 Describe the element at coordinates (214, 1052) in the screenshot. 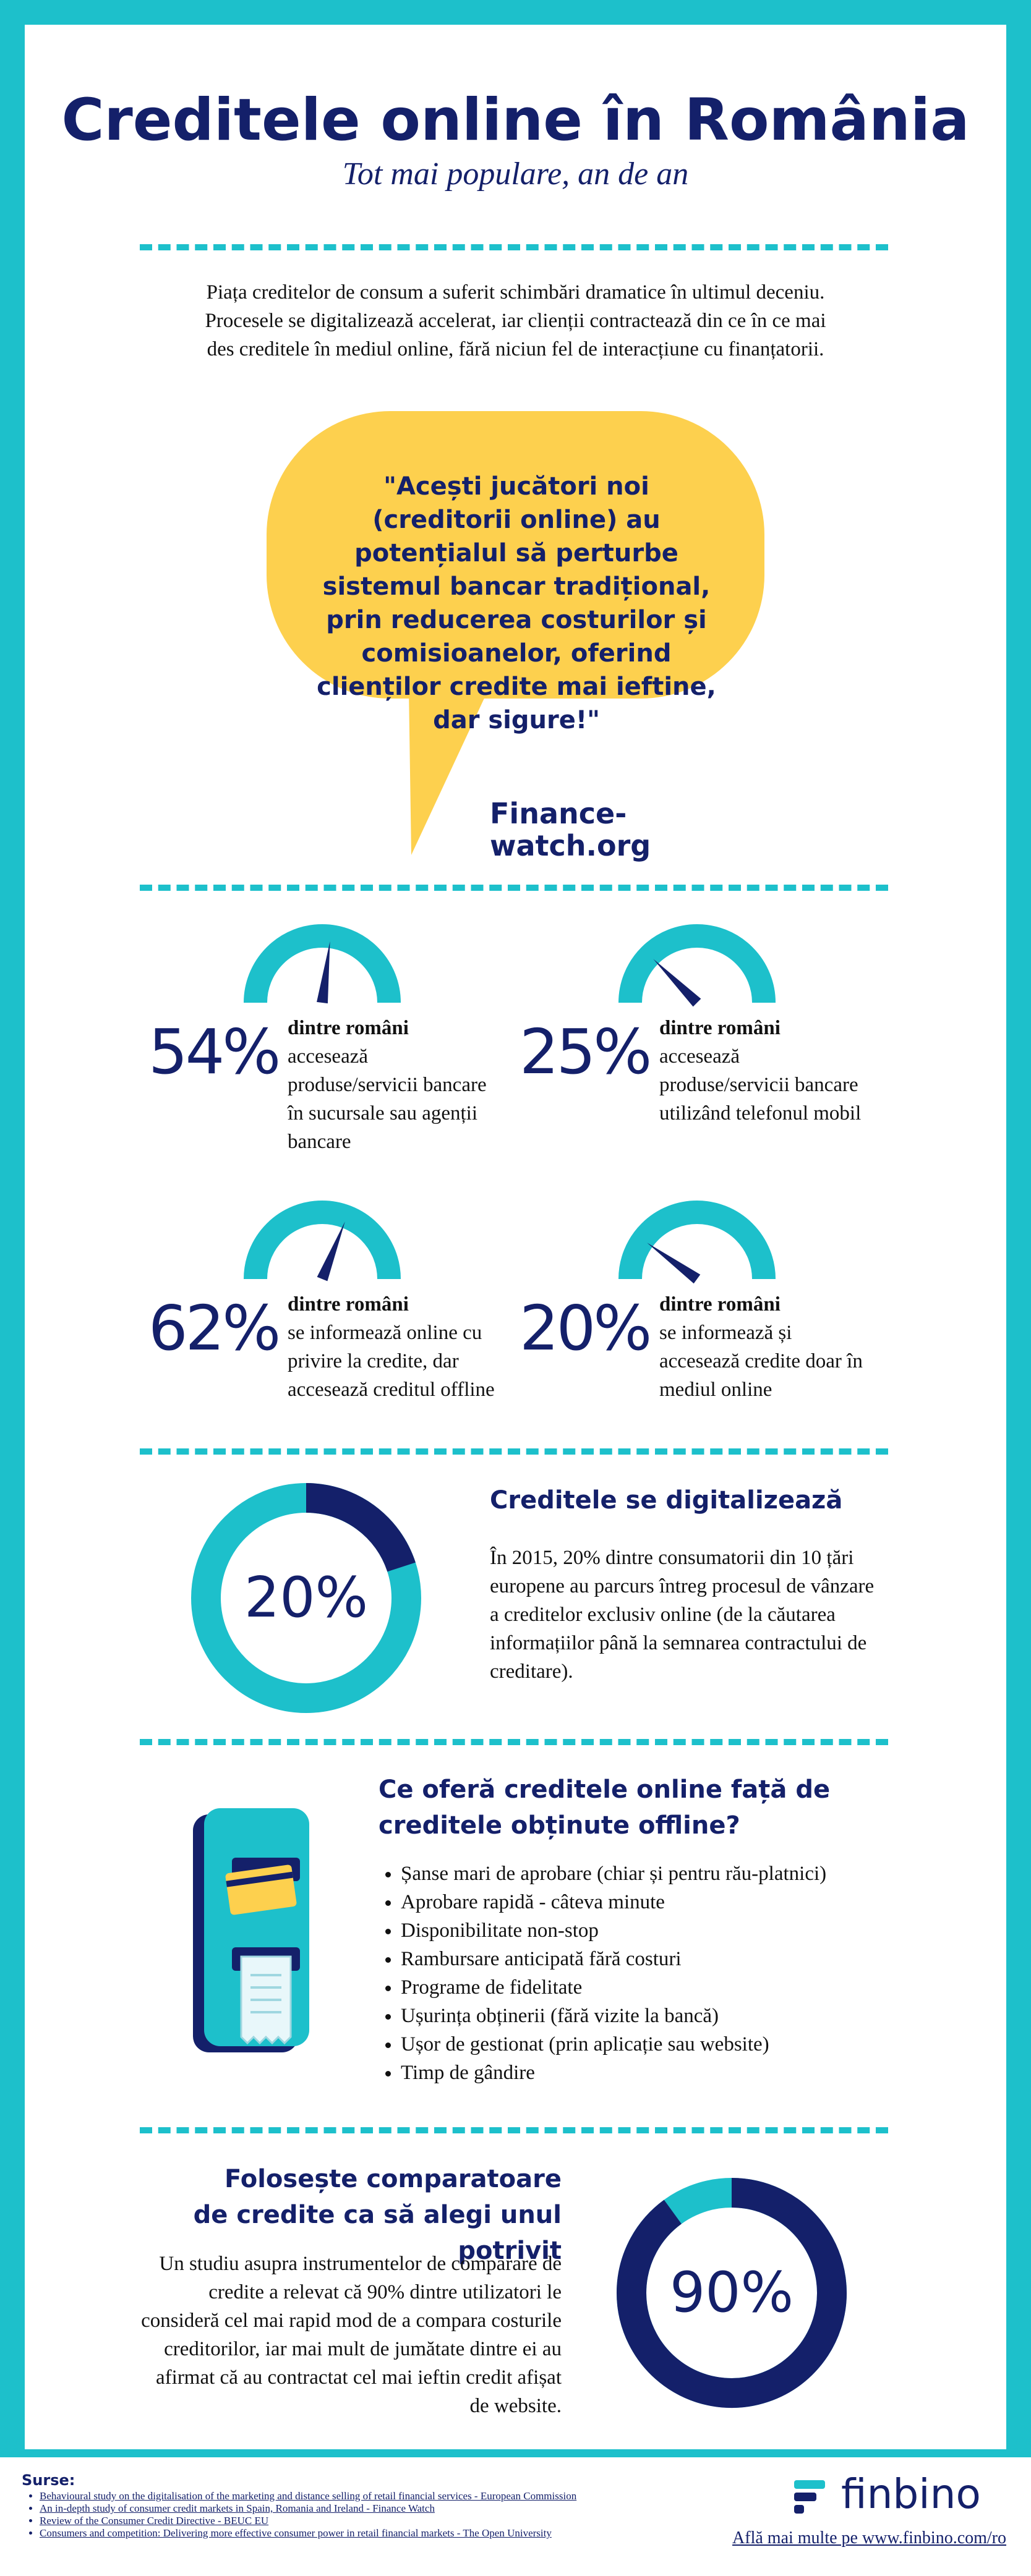

I see `stat-value: 54%` at that location.